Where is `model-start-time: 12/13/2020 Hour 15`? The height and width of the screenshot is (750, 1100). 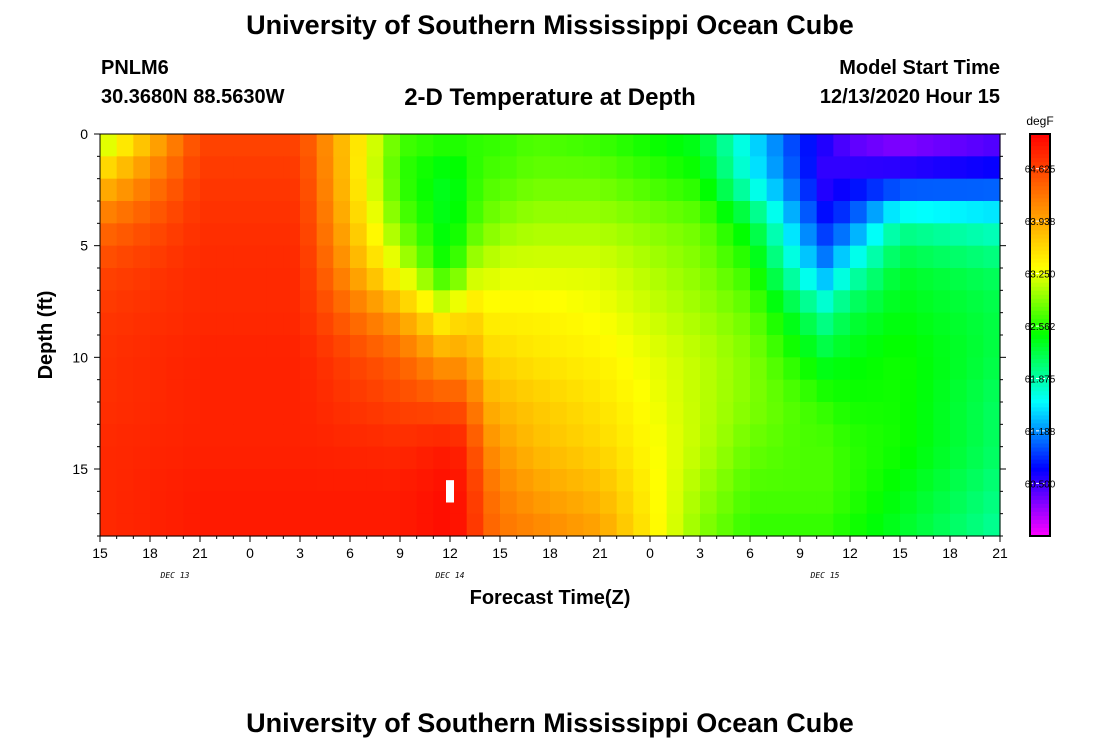
model-start-time: 12/13/2020 Hour 15 is located at coordinates (909, 97).